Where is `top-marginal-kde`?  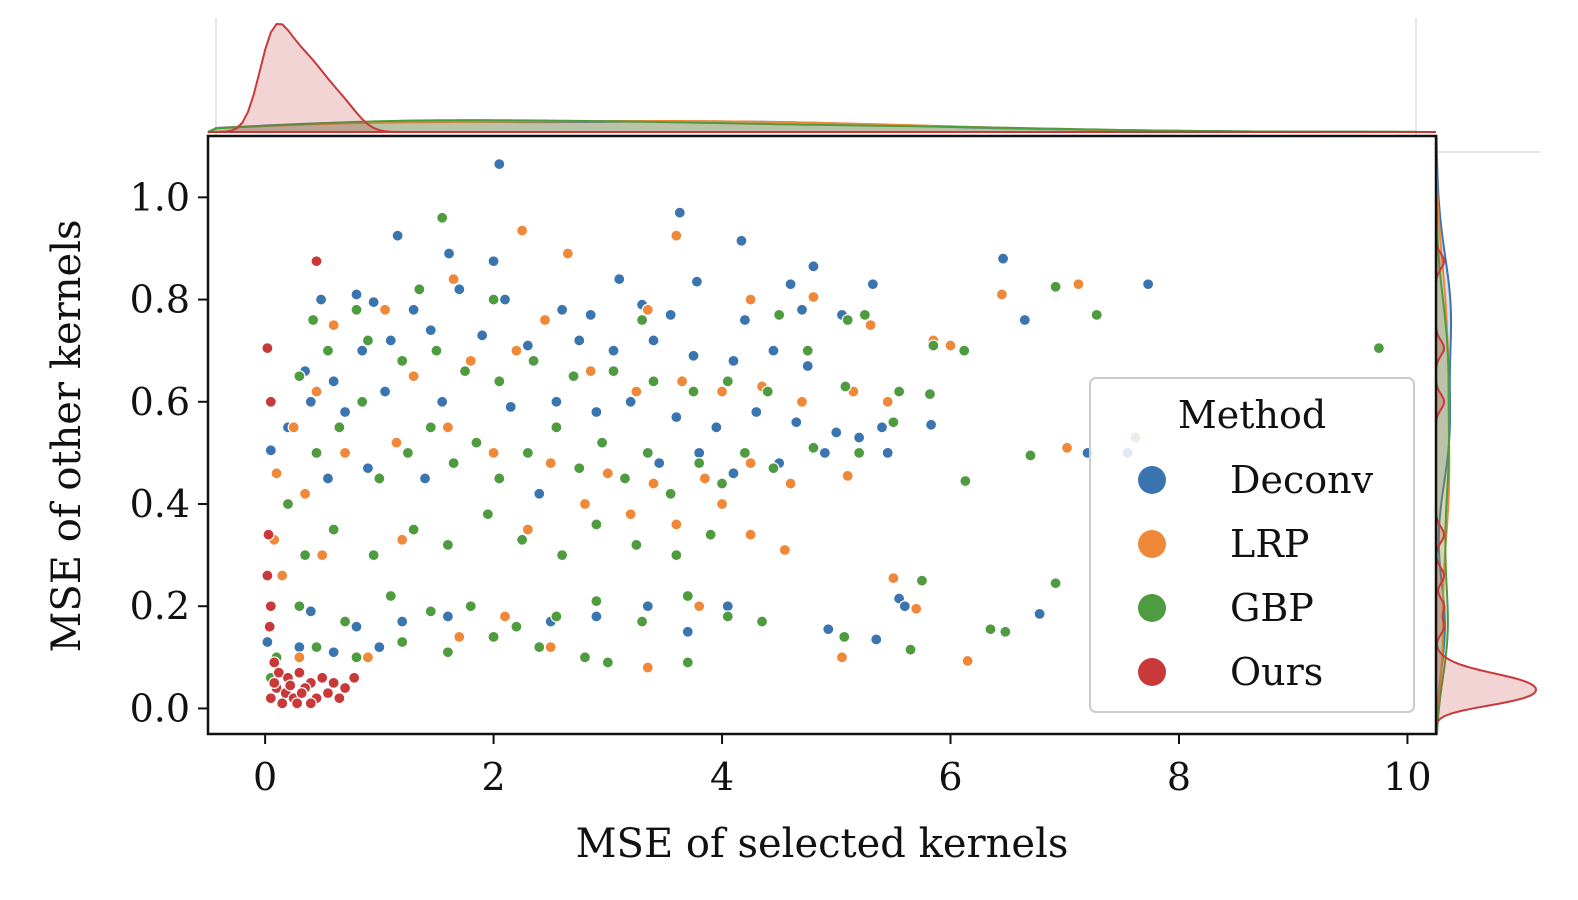 top-marginal-kde is located at coordinates (822, 77).